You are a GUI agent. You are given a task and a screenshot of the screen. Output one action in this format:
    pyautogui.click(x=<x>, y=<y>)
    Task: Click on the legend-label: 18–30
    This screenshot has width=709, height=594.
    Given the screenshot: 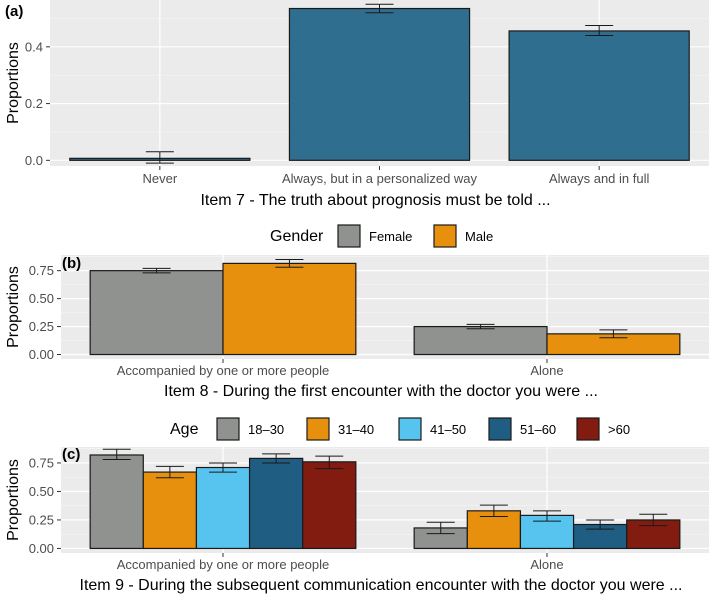 What is the action you would take?
    pyautogui.click(x=266, y=429)
    